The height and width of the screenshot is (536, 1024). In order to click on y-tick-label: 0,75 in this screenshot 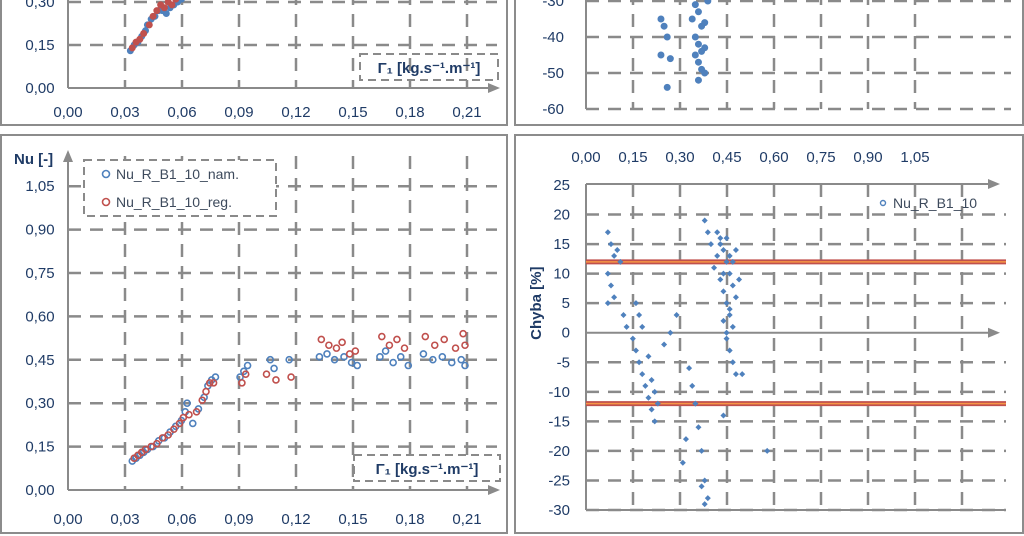, I will do `click(39, 273)`.